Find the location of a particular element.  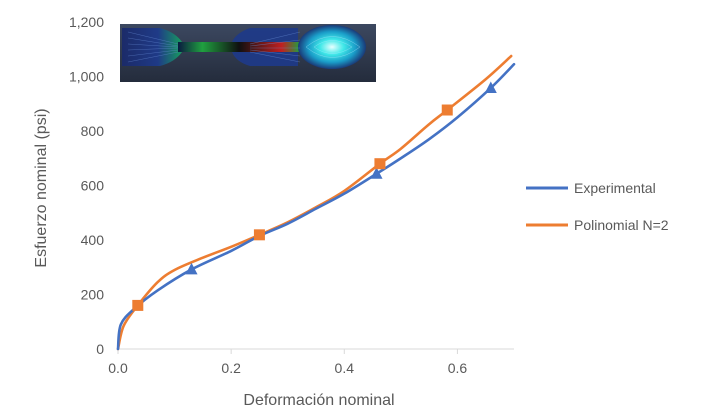

y-tick-label: 600 is located at coordinates (93, 186).